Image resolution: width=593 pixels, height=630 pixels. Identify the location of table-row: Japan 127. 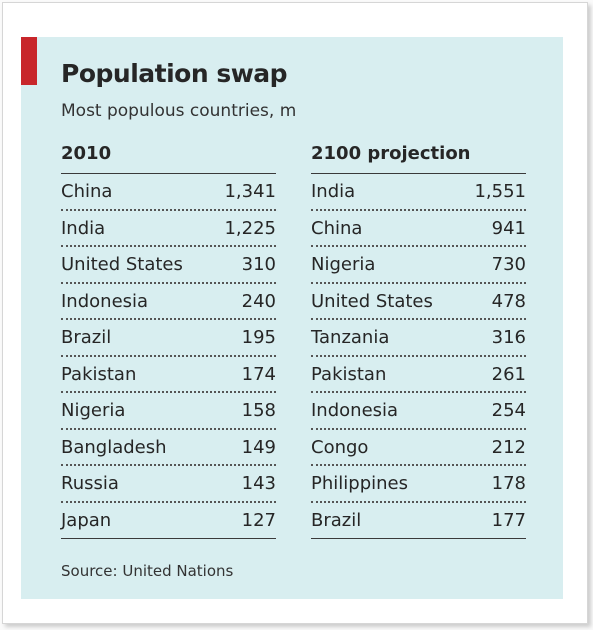
(168, 521).